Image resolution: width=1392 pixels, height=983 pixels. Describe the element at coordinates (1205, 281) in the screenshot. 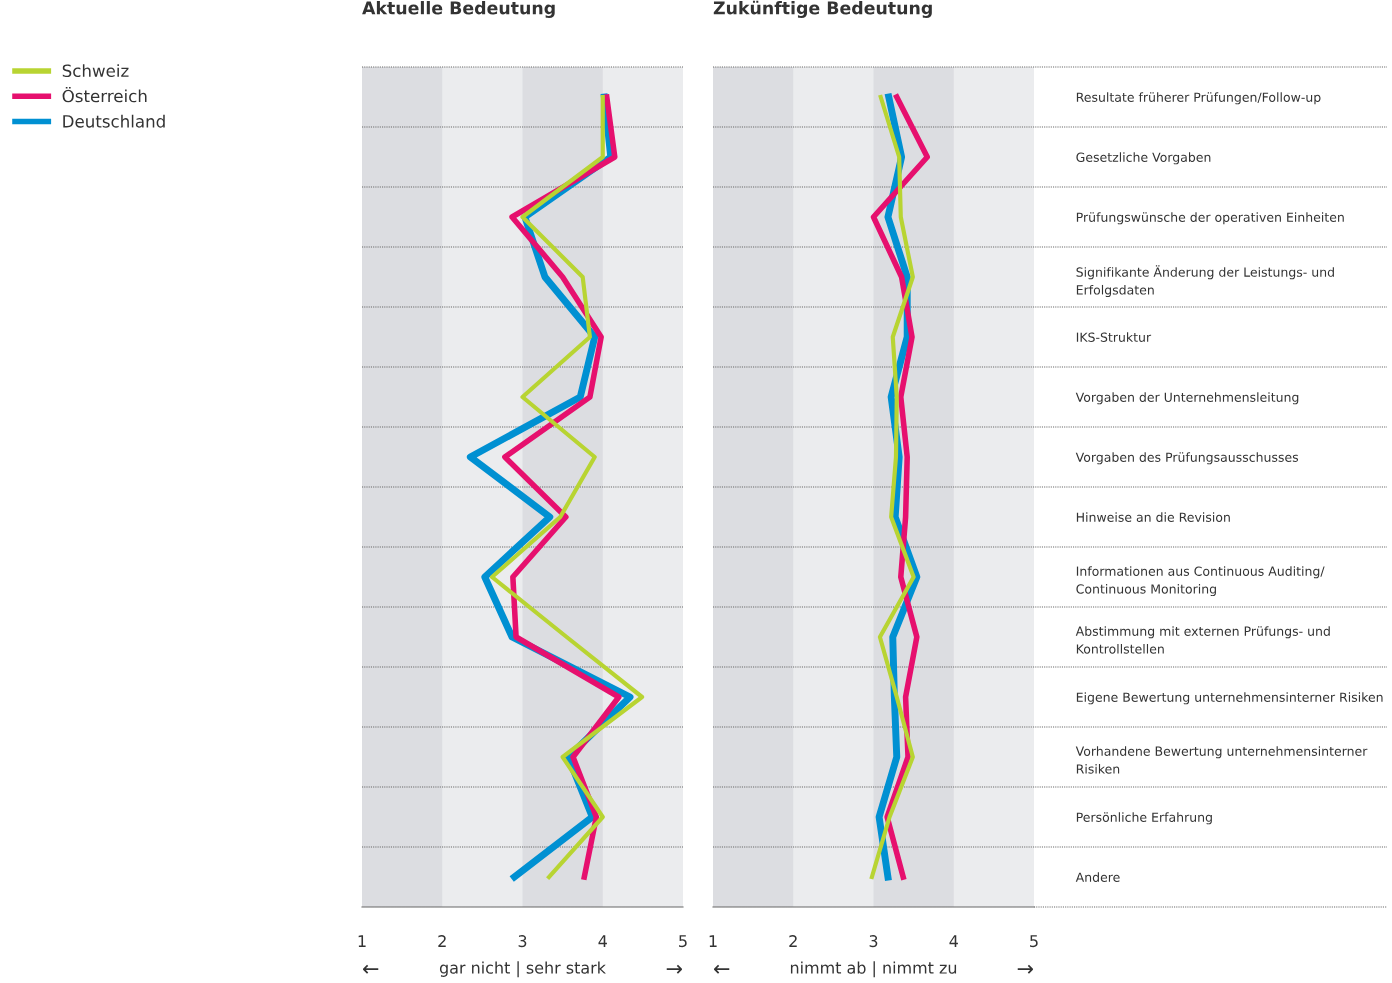

I see `y-tick-label: Signifikante Änderung der Leistungs- und Erfolgsdaten` at that location.